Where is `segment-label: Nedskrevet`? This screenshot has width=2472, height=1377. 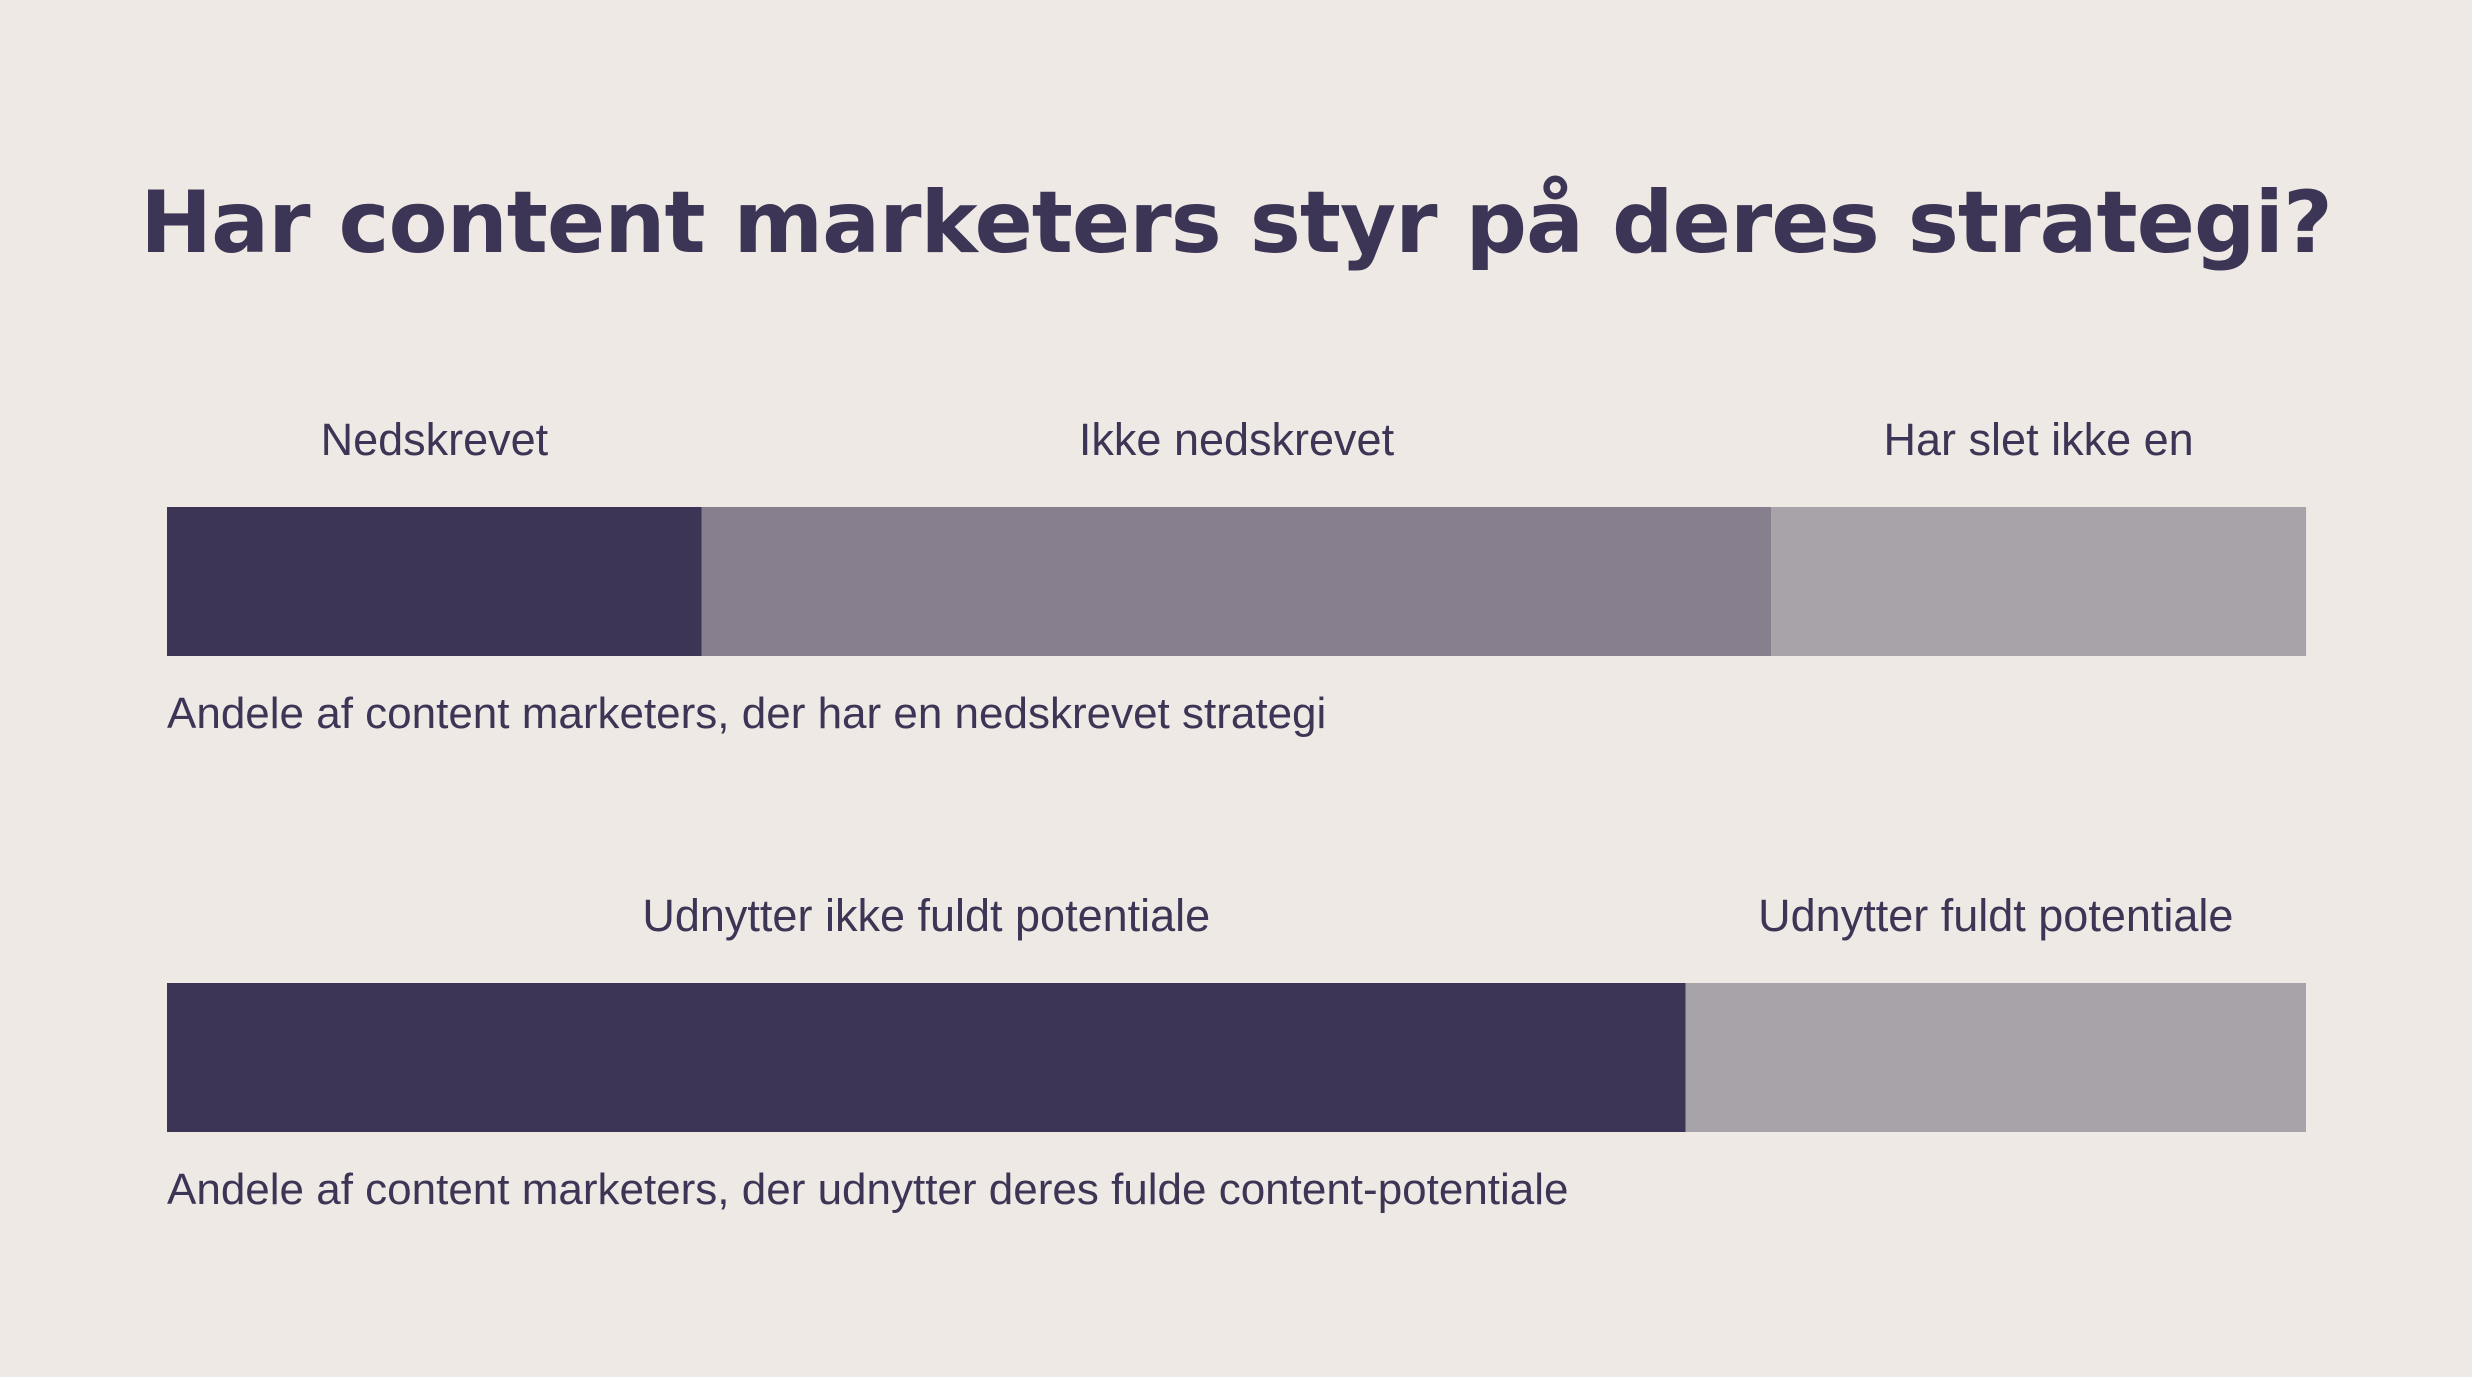
segment-label: Nedskrevet is located at coordinates (435, 439).